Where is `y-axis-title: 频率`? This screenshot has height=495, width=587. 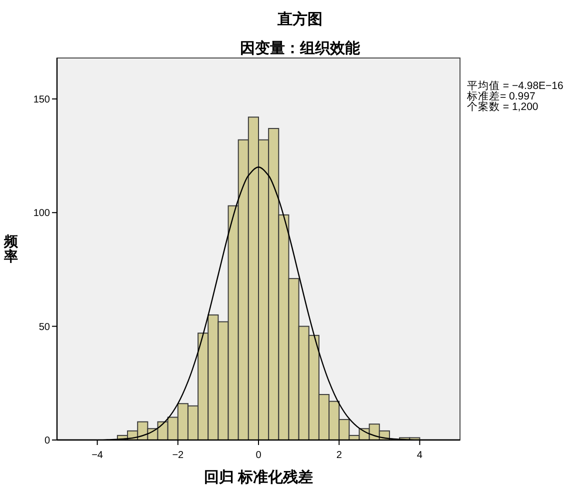
y-axis-title: 频率 is located at coordinates (11, 248).